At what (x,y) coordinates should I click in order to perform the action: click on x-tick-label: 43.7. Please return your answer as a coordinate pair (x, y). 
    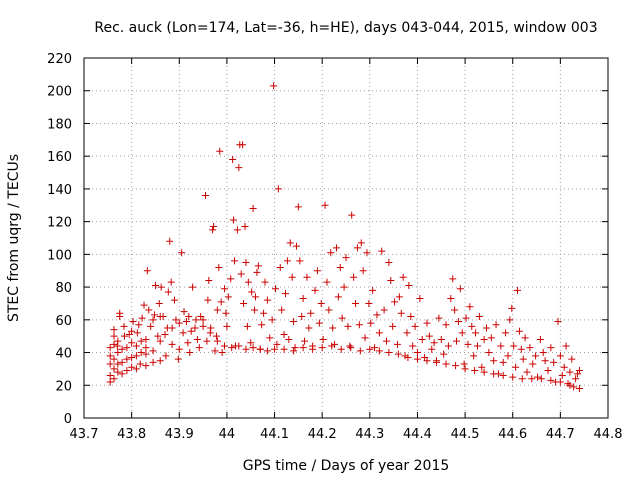
    Looking at the image, I should click on (84, 434).